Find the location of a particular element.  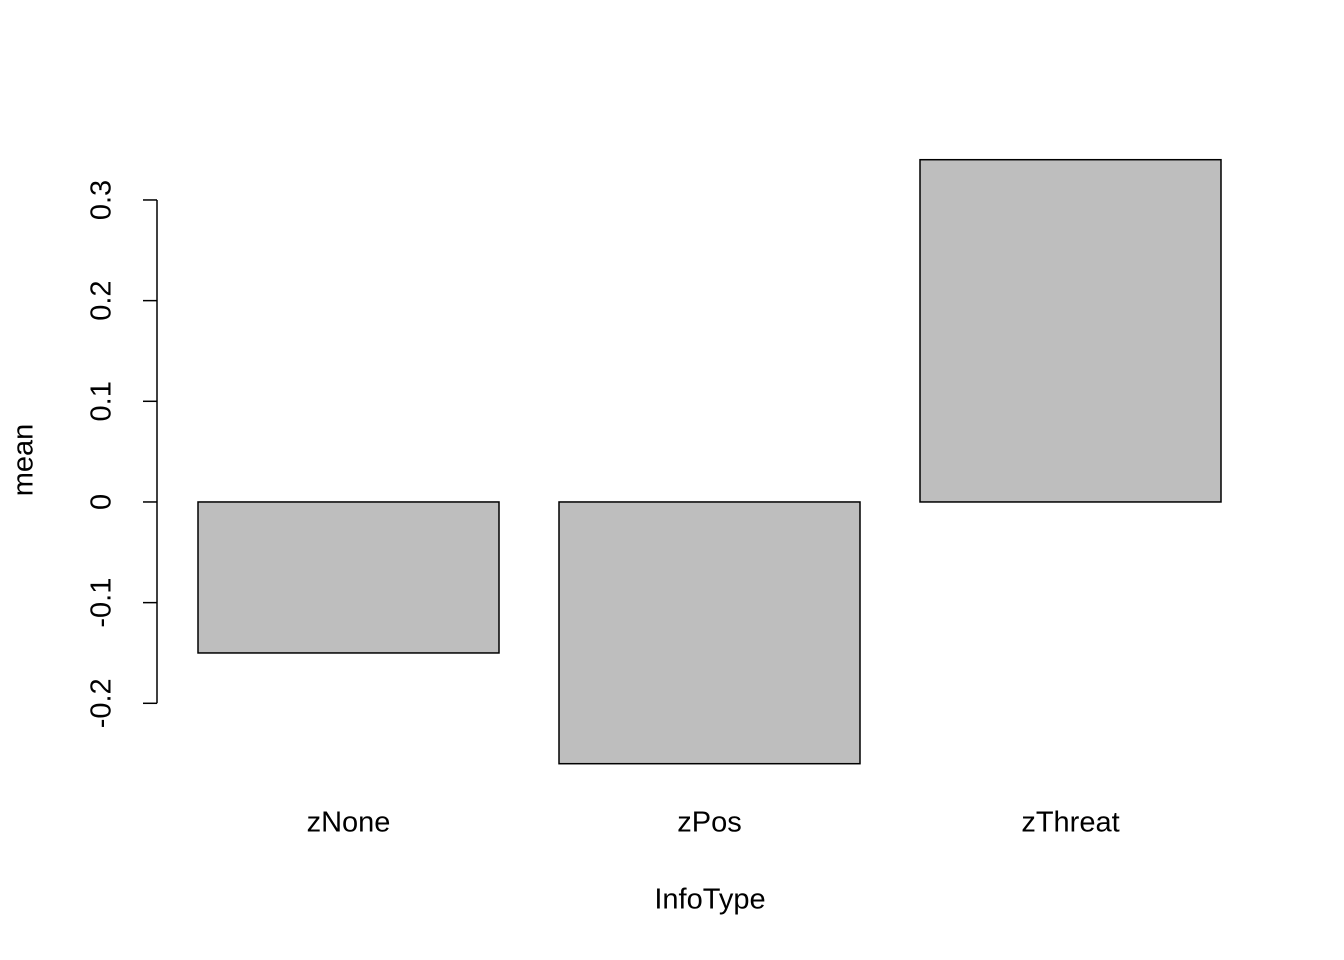

y-tick-label: 0.3 is located at coordinates (102, 200).